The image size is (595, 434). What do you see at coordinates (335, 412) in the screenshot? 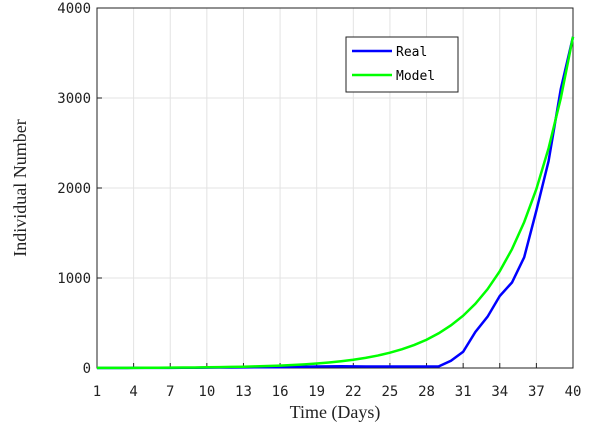
I see `x-axis-label: Time (Days)` at bounding box center [335, 412].